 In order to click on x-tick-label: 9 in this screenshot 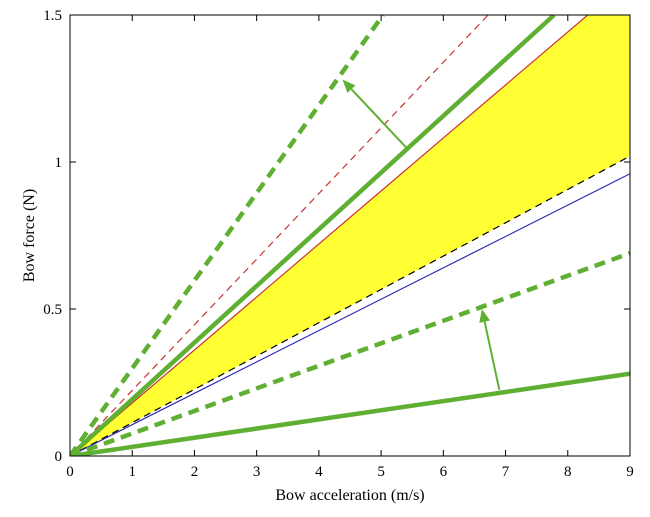, I will do `click(630, 472)`.